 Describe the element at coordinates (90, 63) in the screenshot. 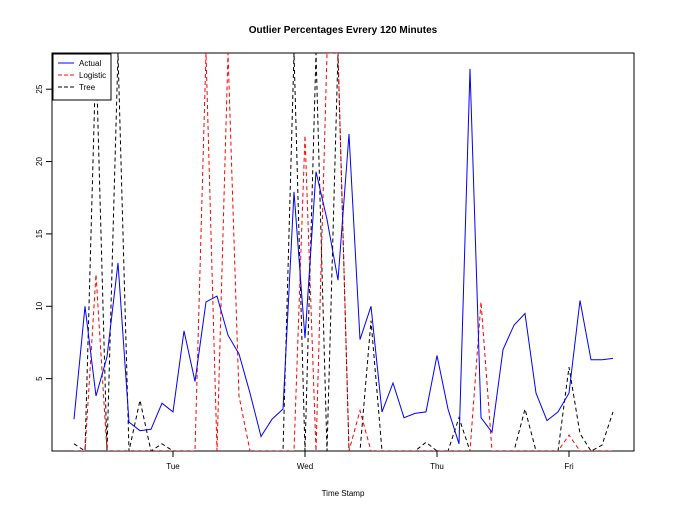

I see `legend-label-actual: Actual` at that location.